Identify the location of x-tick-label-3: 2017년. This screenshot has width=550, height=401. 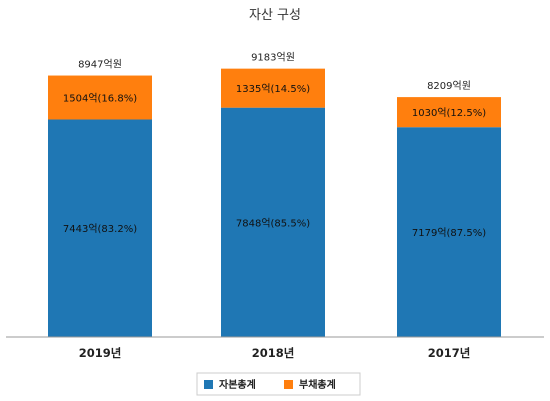
(449, 353).